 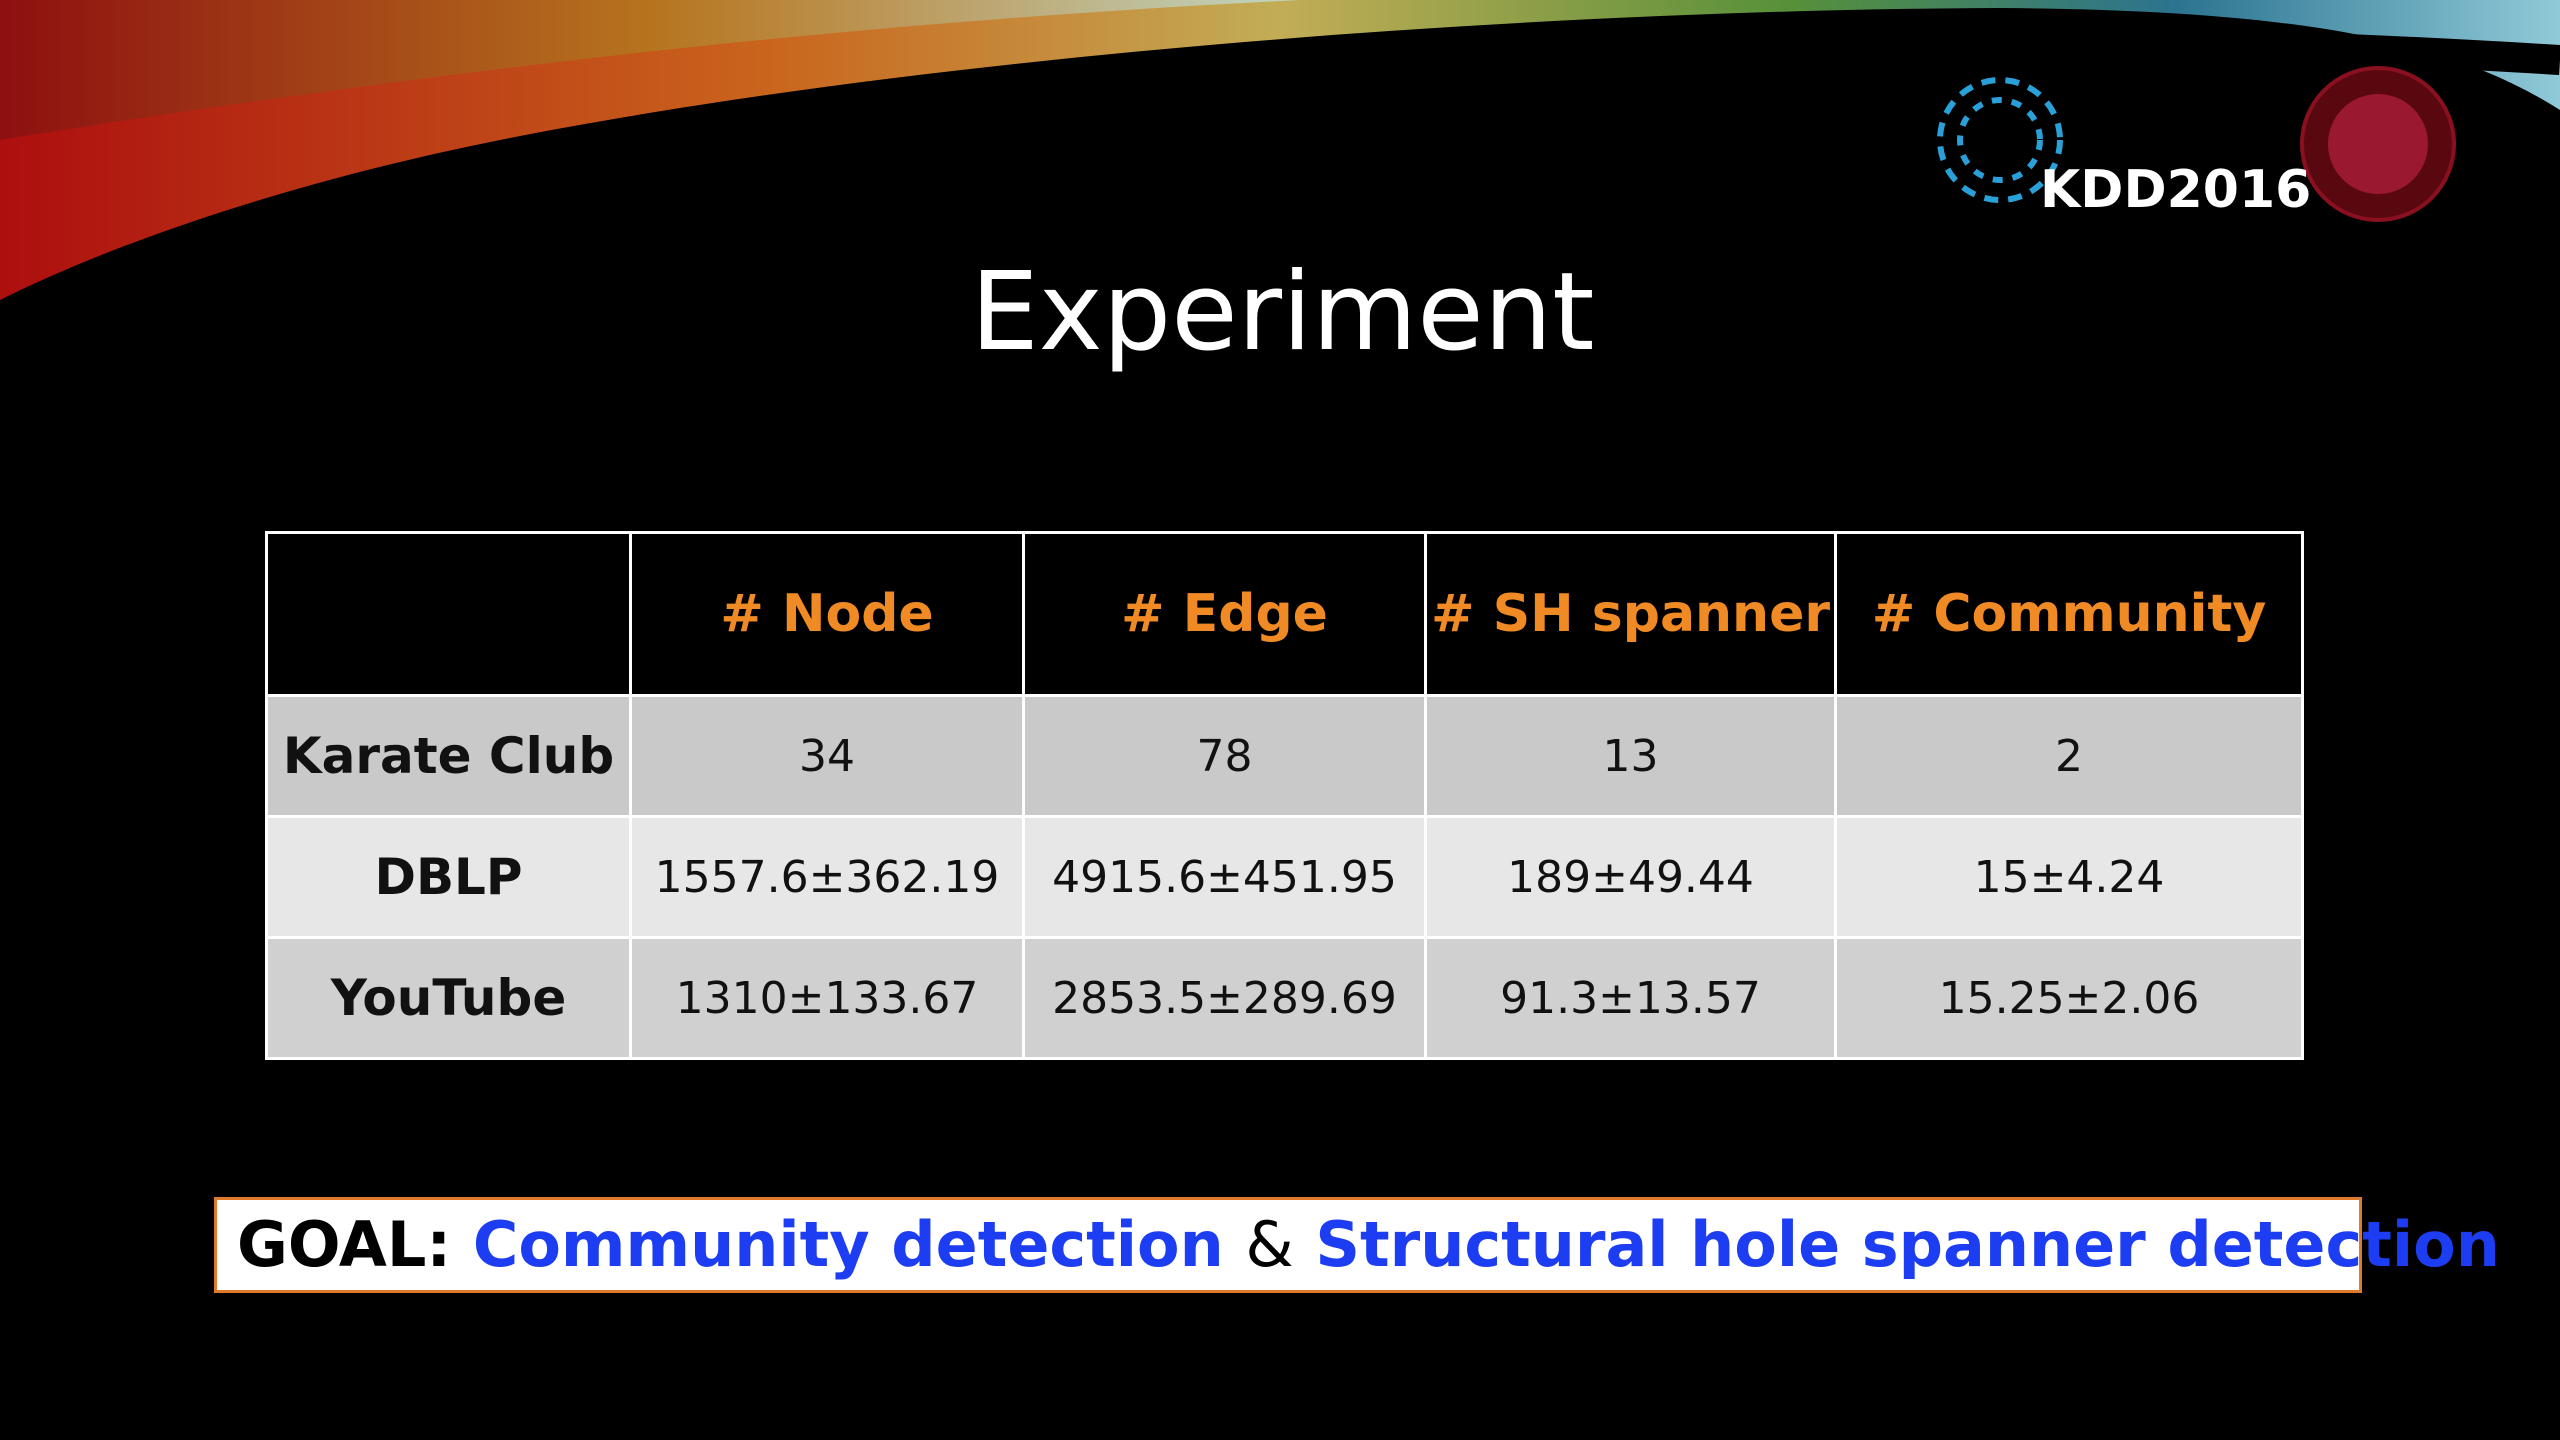 What do you see at coordinates (1630, 877) in the screenshot?
I see `table-cell: 189±49.44` at bounding box center [1630, 877].